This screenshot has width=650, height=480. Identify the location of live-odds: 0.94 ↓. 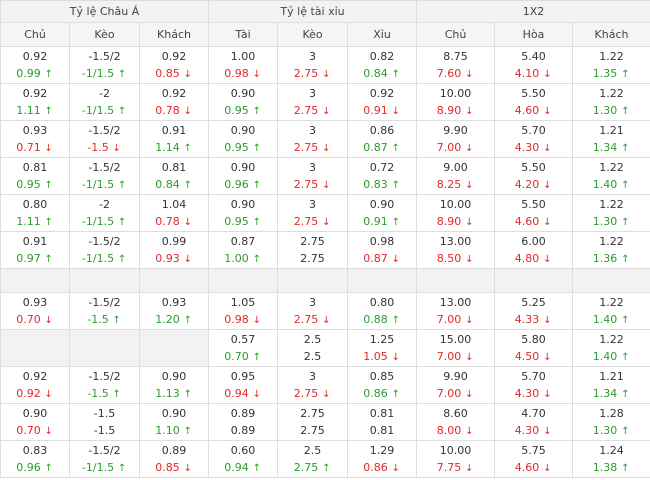
(243, 393).